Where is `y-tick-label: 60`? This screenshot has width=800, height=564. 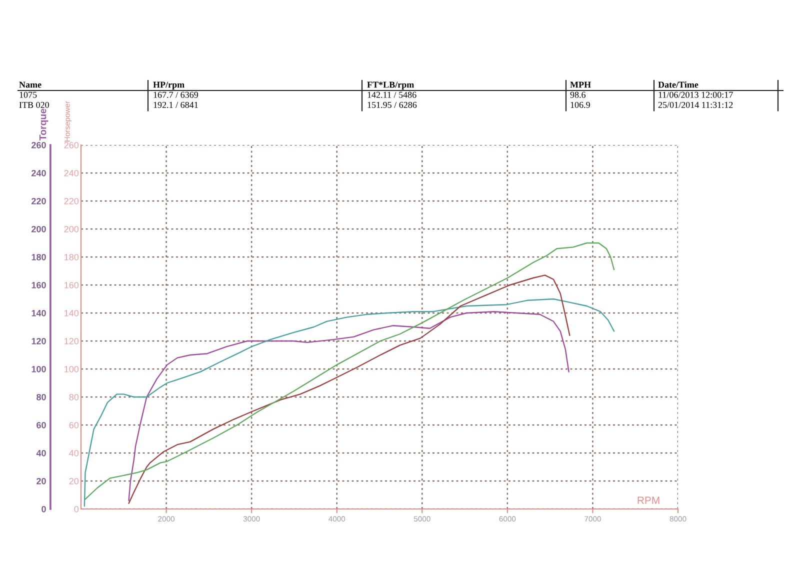 y-tick-label: 60 is located at coordinates (41, 425).